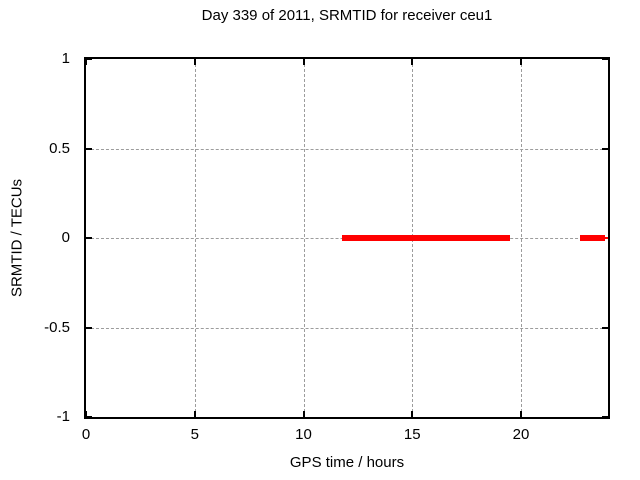  Describe the element at coordinates (412, 434) in the screenshot. I see `x-tick-label: 15` at that location.